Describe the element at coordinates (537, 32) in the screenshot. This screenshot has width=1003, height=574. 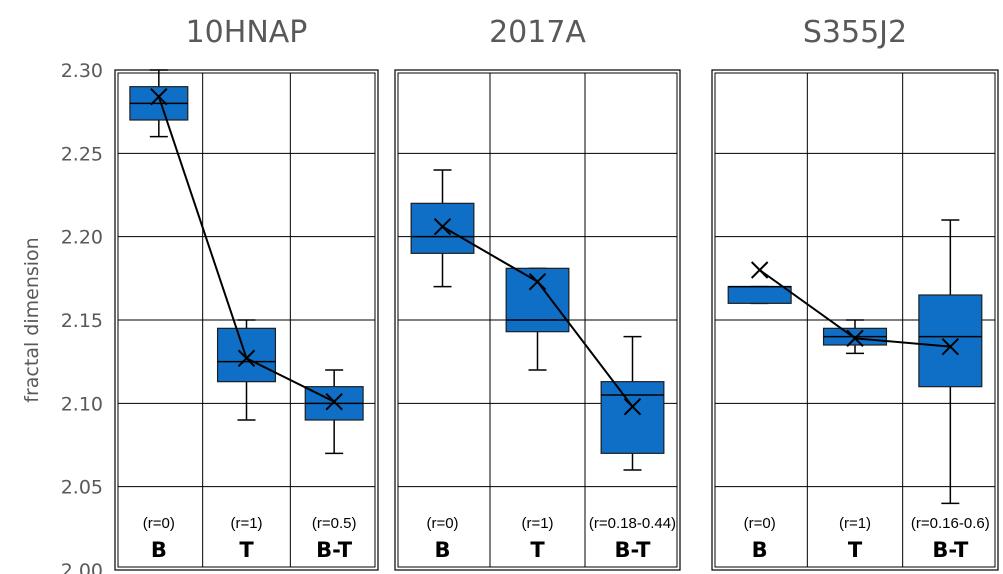
I see `panel-title: 2017A` at that location.